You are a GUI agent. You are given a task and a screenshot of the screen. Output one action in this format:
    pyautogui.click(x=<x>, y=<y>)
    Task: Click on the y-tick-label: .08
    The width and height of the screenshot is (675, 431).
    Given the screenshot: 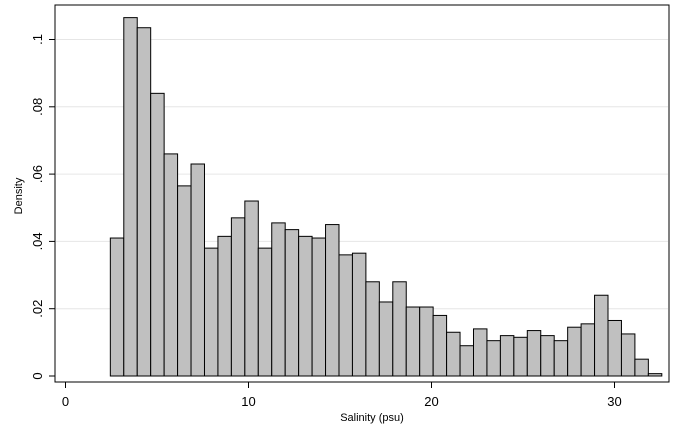 What is the action you would take?
    pyautogui.click(x=37, y=107)
    